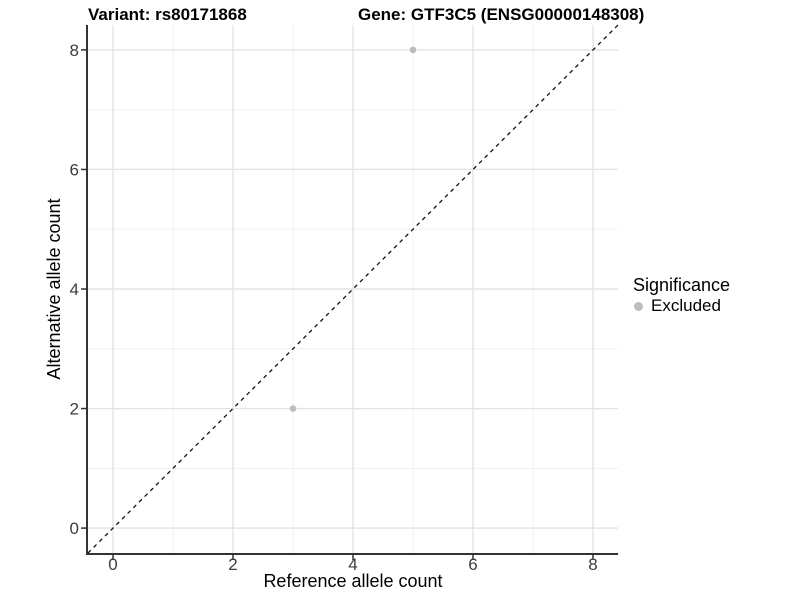 The height and width of the screenshot is (600, 800). Describe the element at coordinates (638, 306) in the screenshot. I see `legend-point-icon` at that location.